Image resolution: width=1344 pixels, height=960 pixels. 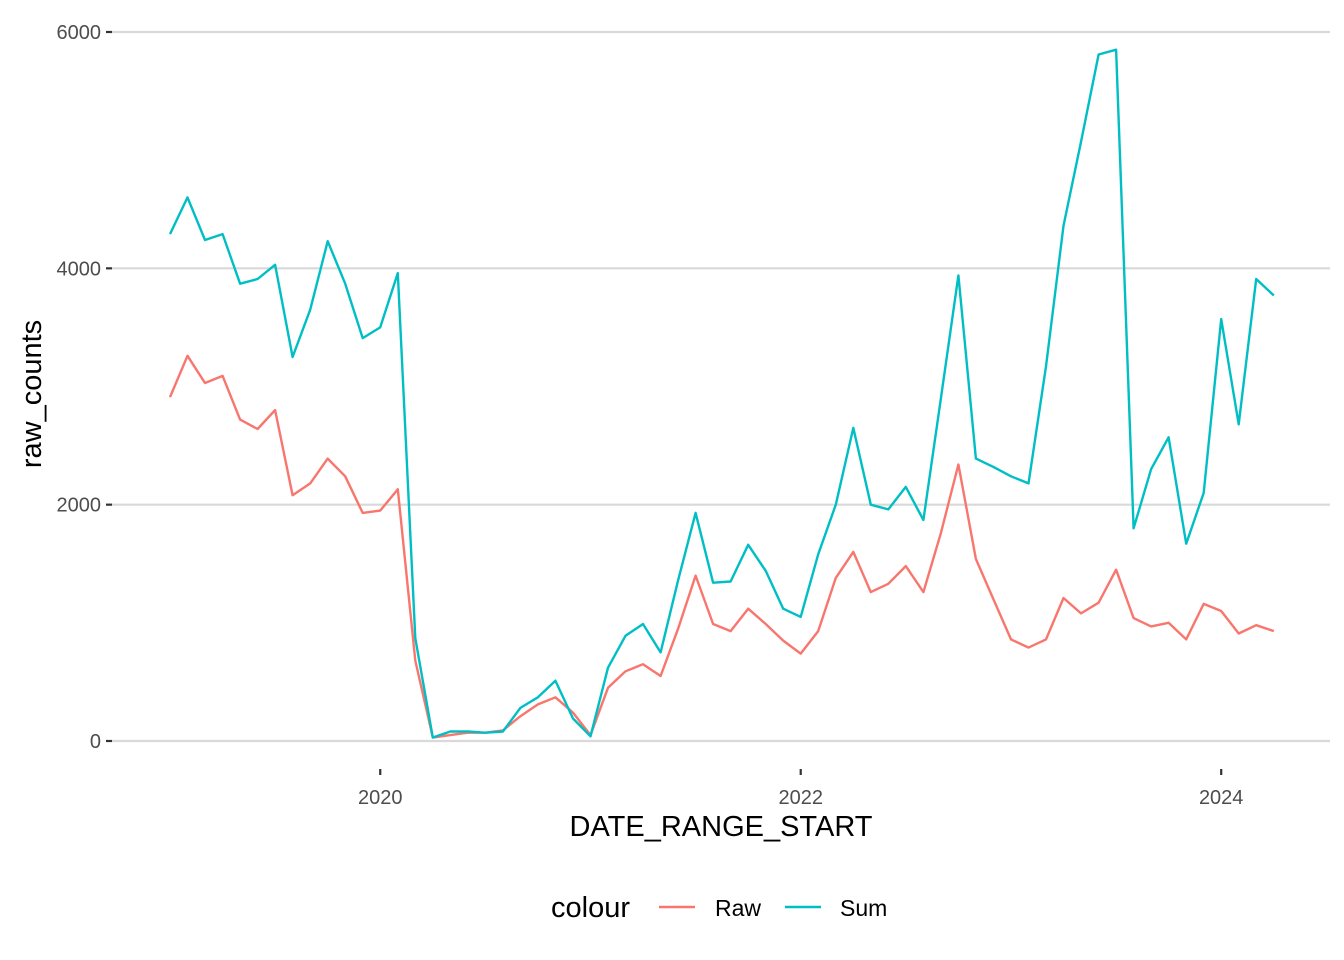 What do you see at coordinates (1221, 798) in the screenshot?
I see `x-tick-label: 2024` at bounding box center [1221, 798].